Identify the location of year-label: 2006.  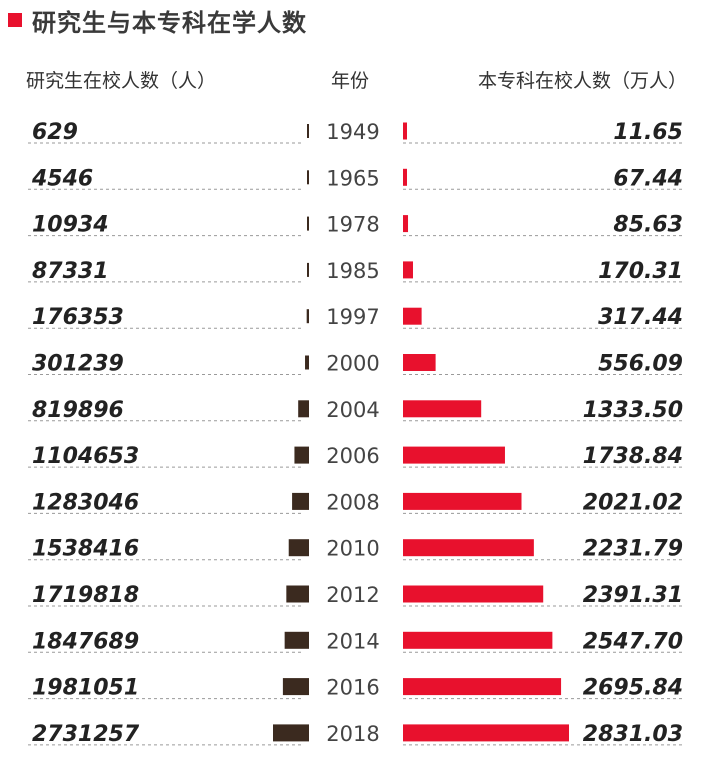
(352, 456).